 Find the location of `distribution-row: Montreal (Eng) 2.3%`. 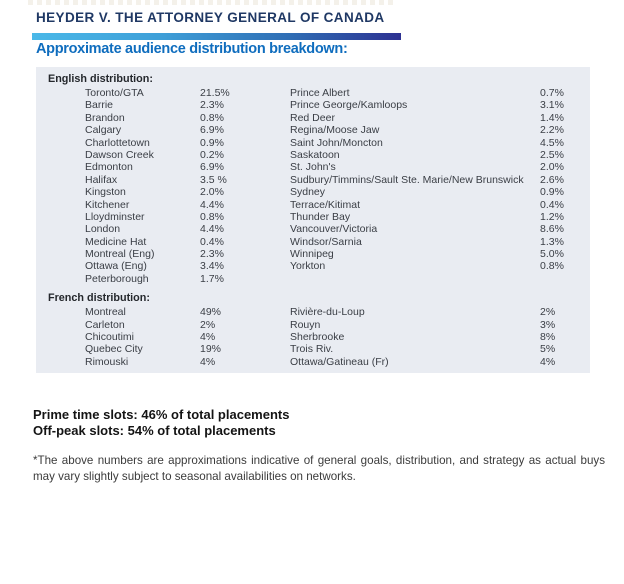

distribution-row: Montreal (Eng) 2.3% is located at coordinates (187, 254).